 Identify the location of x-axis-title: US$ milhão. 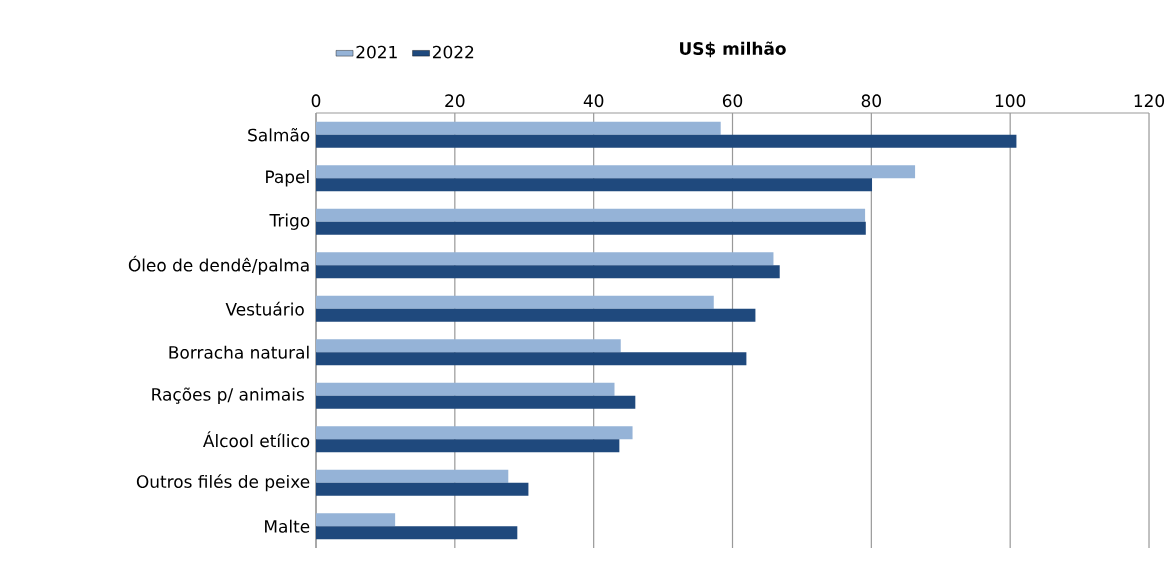
(733, 49).